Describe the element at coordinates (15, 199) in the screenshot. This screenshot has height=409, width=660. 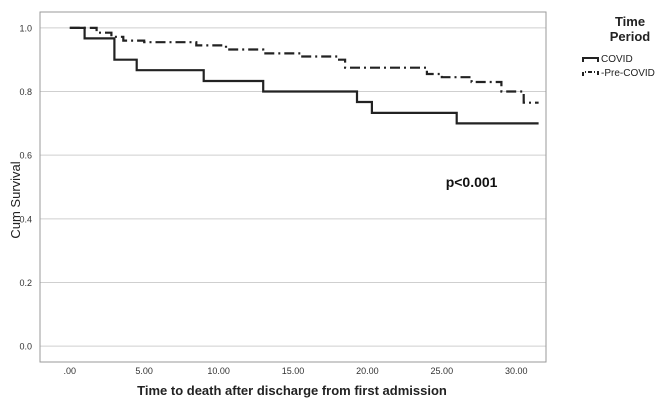
I see `y-axis-label: Cum Survival` at that location.